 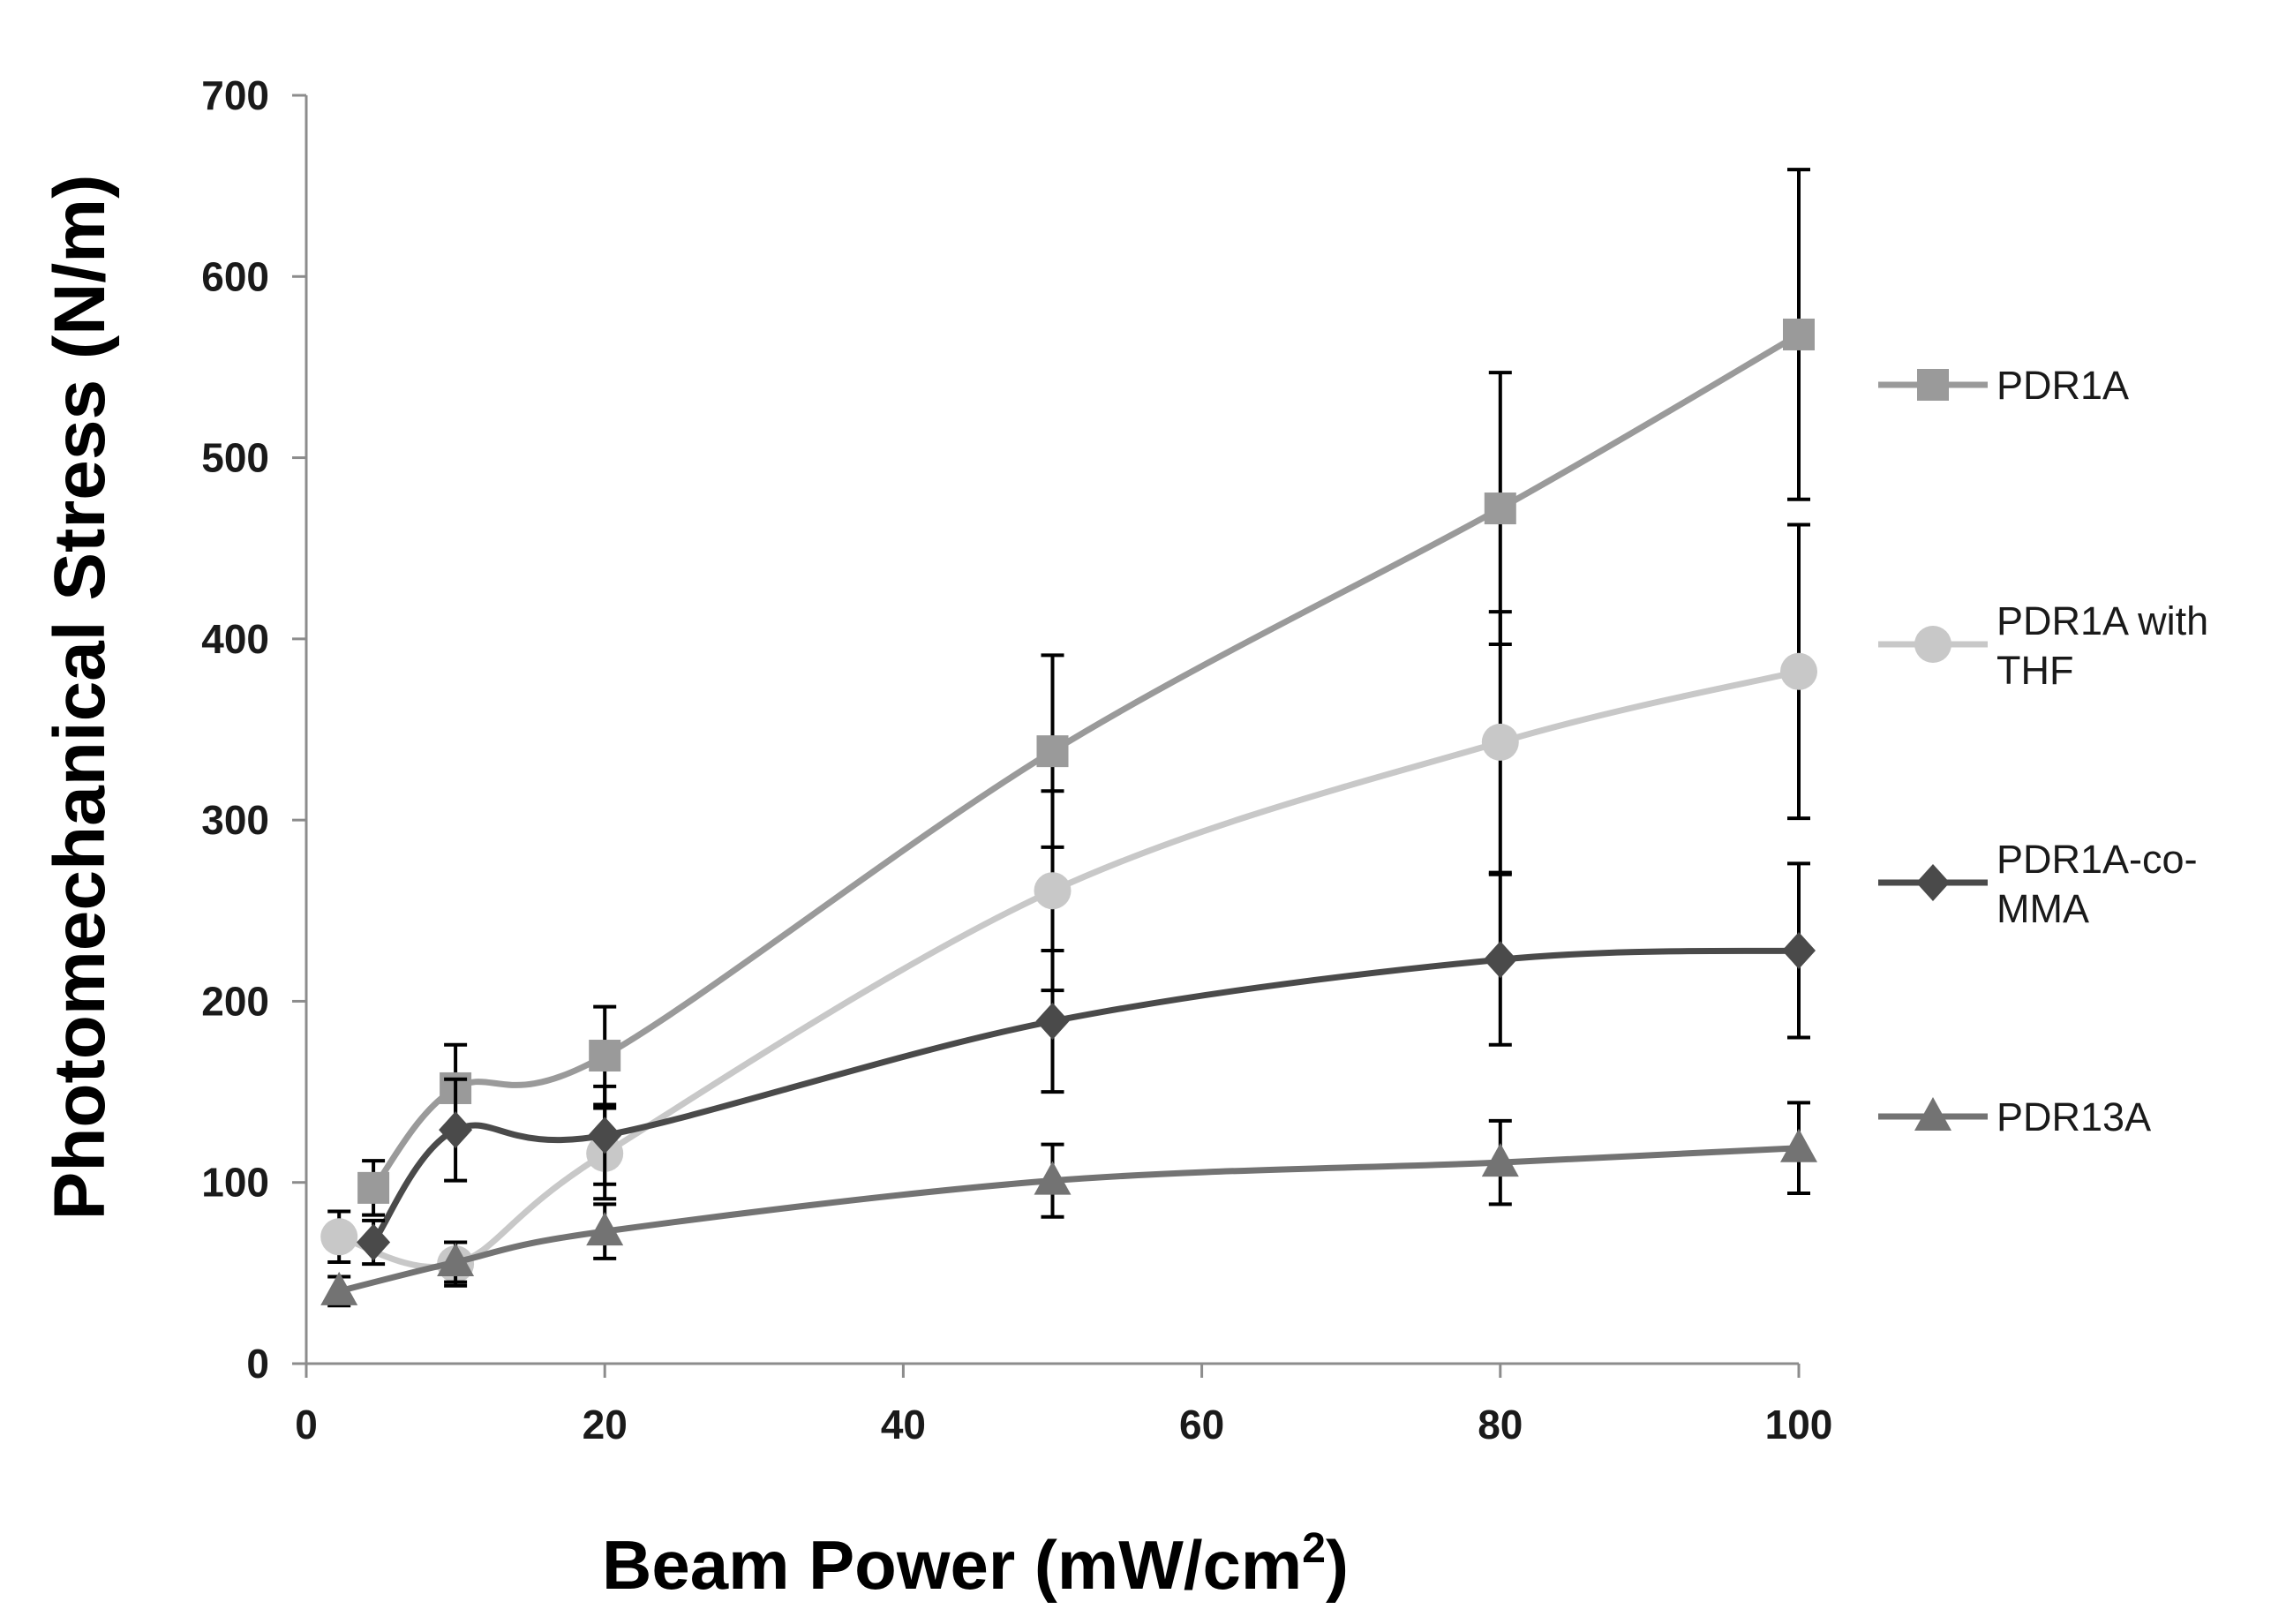 I want to click on y-tick-label: 300, so click(x=235, y=820).